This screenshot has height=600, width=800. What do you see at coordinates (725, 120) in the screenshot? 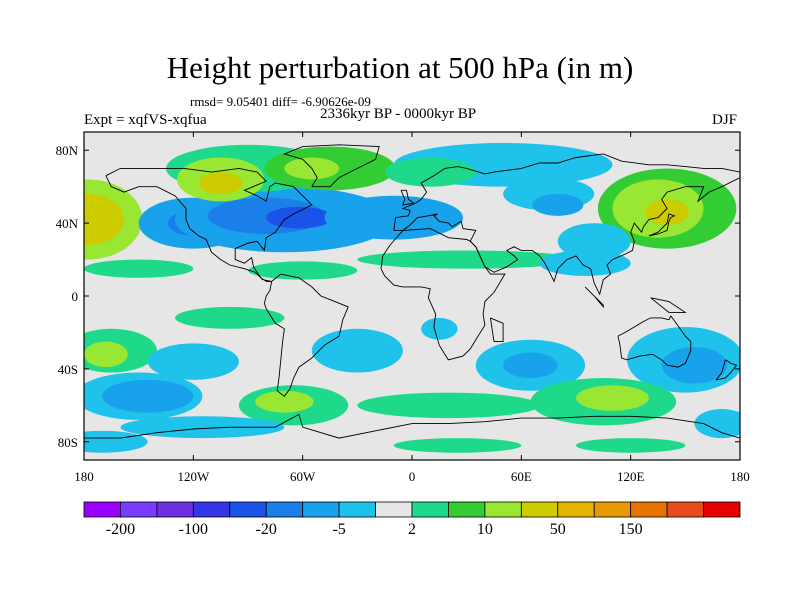
I see `season-label: DJF` at bounding box center [725, 120].